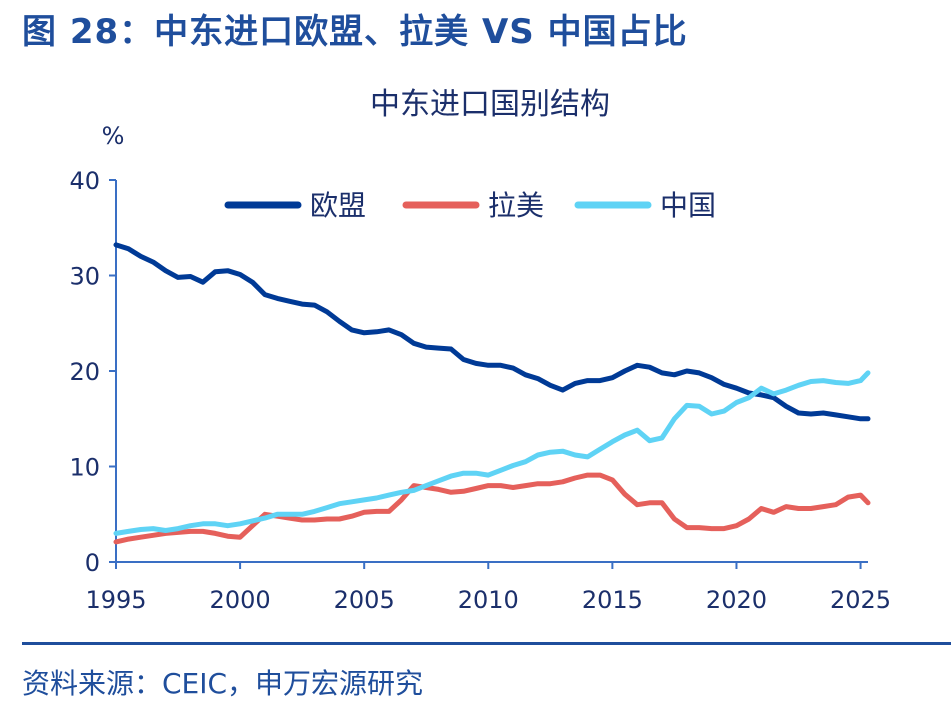  Describe the element at coordinates (488, 600) in the screenshot. I see `x-tick-label: 2010` at that location.